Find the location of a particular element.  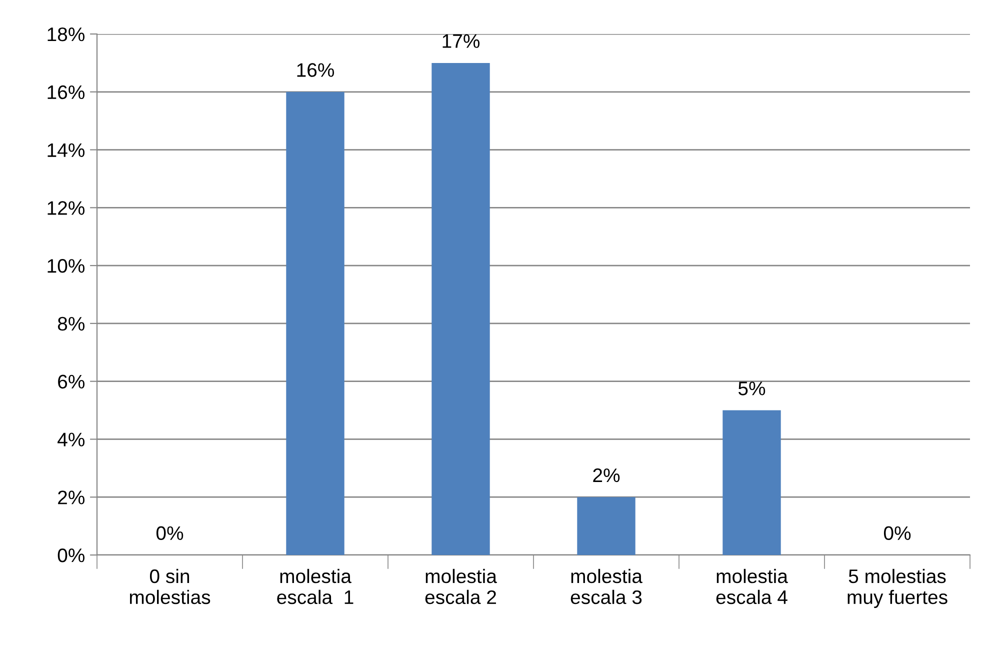

y-tick-label: 0% is located at coordinates (71, 555).